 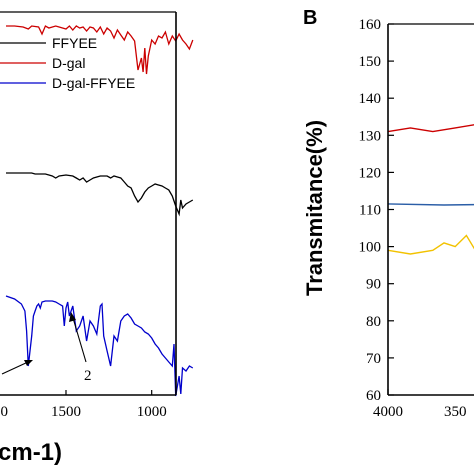 I want to click on panel-a-series-ffyee, so click(x=100, y=194).